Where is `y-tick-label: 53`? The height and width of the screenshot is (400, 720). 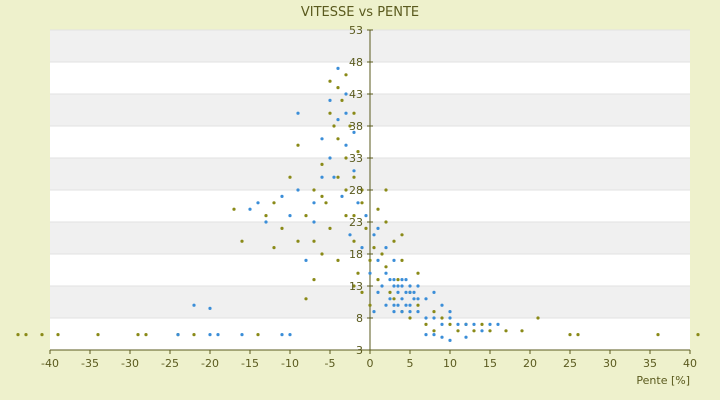 y-tick-label: 53 is located at coordinates (356, 30).